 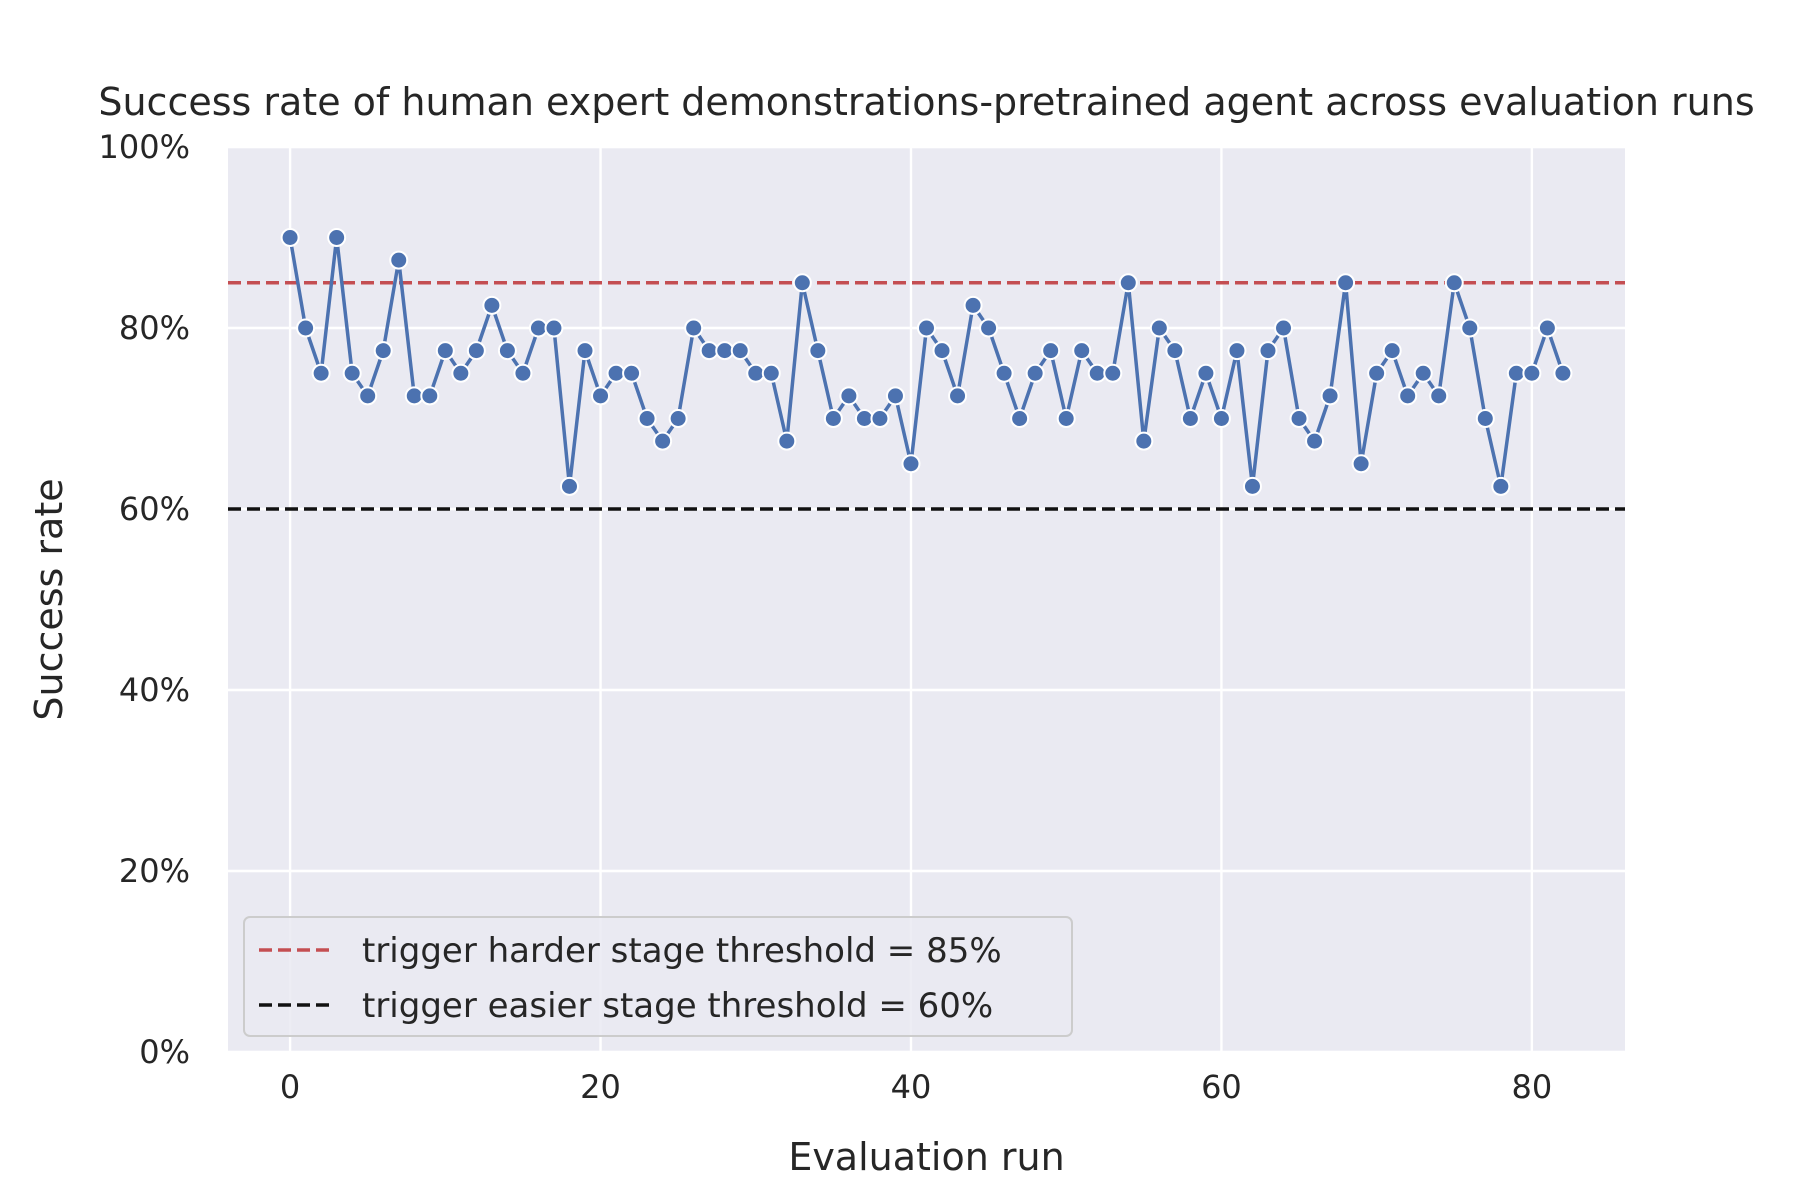 What do you see at coordinates (154, 328) in the screenshot?
I see `y-tick-label: 80%` at bounding box center [154, 328].